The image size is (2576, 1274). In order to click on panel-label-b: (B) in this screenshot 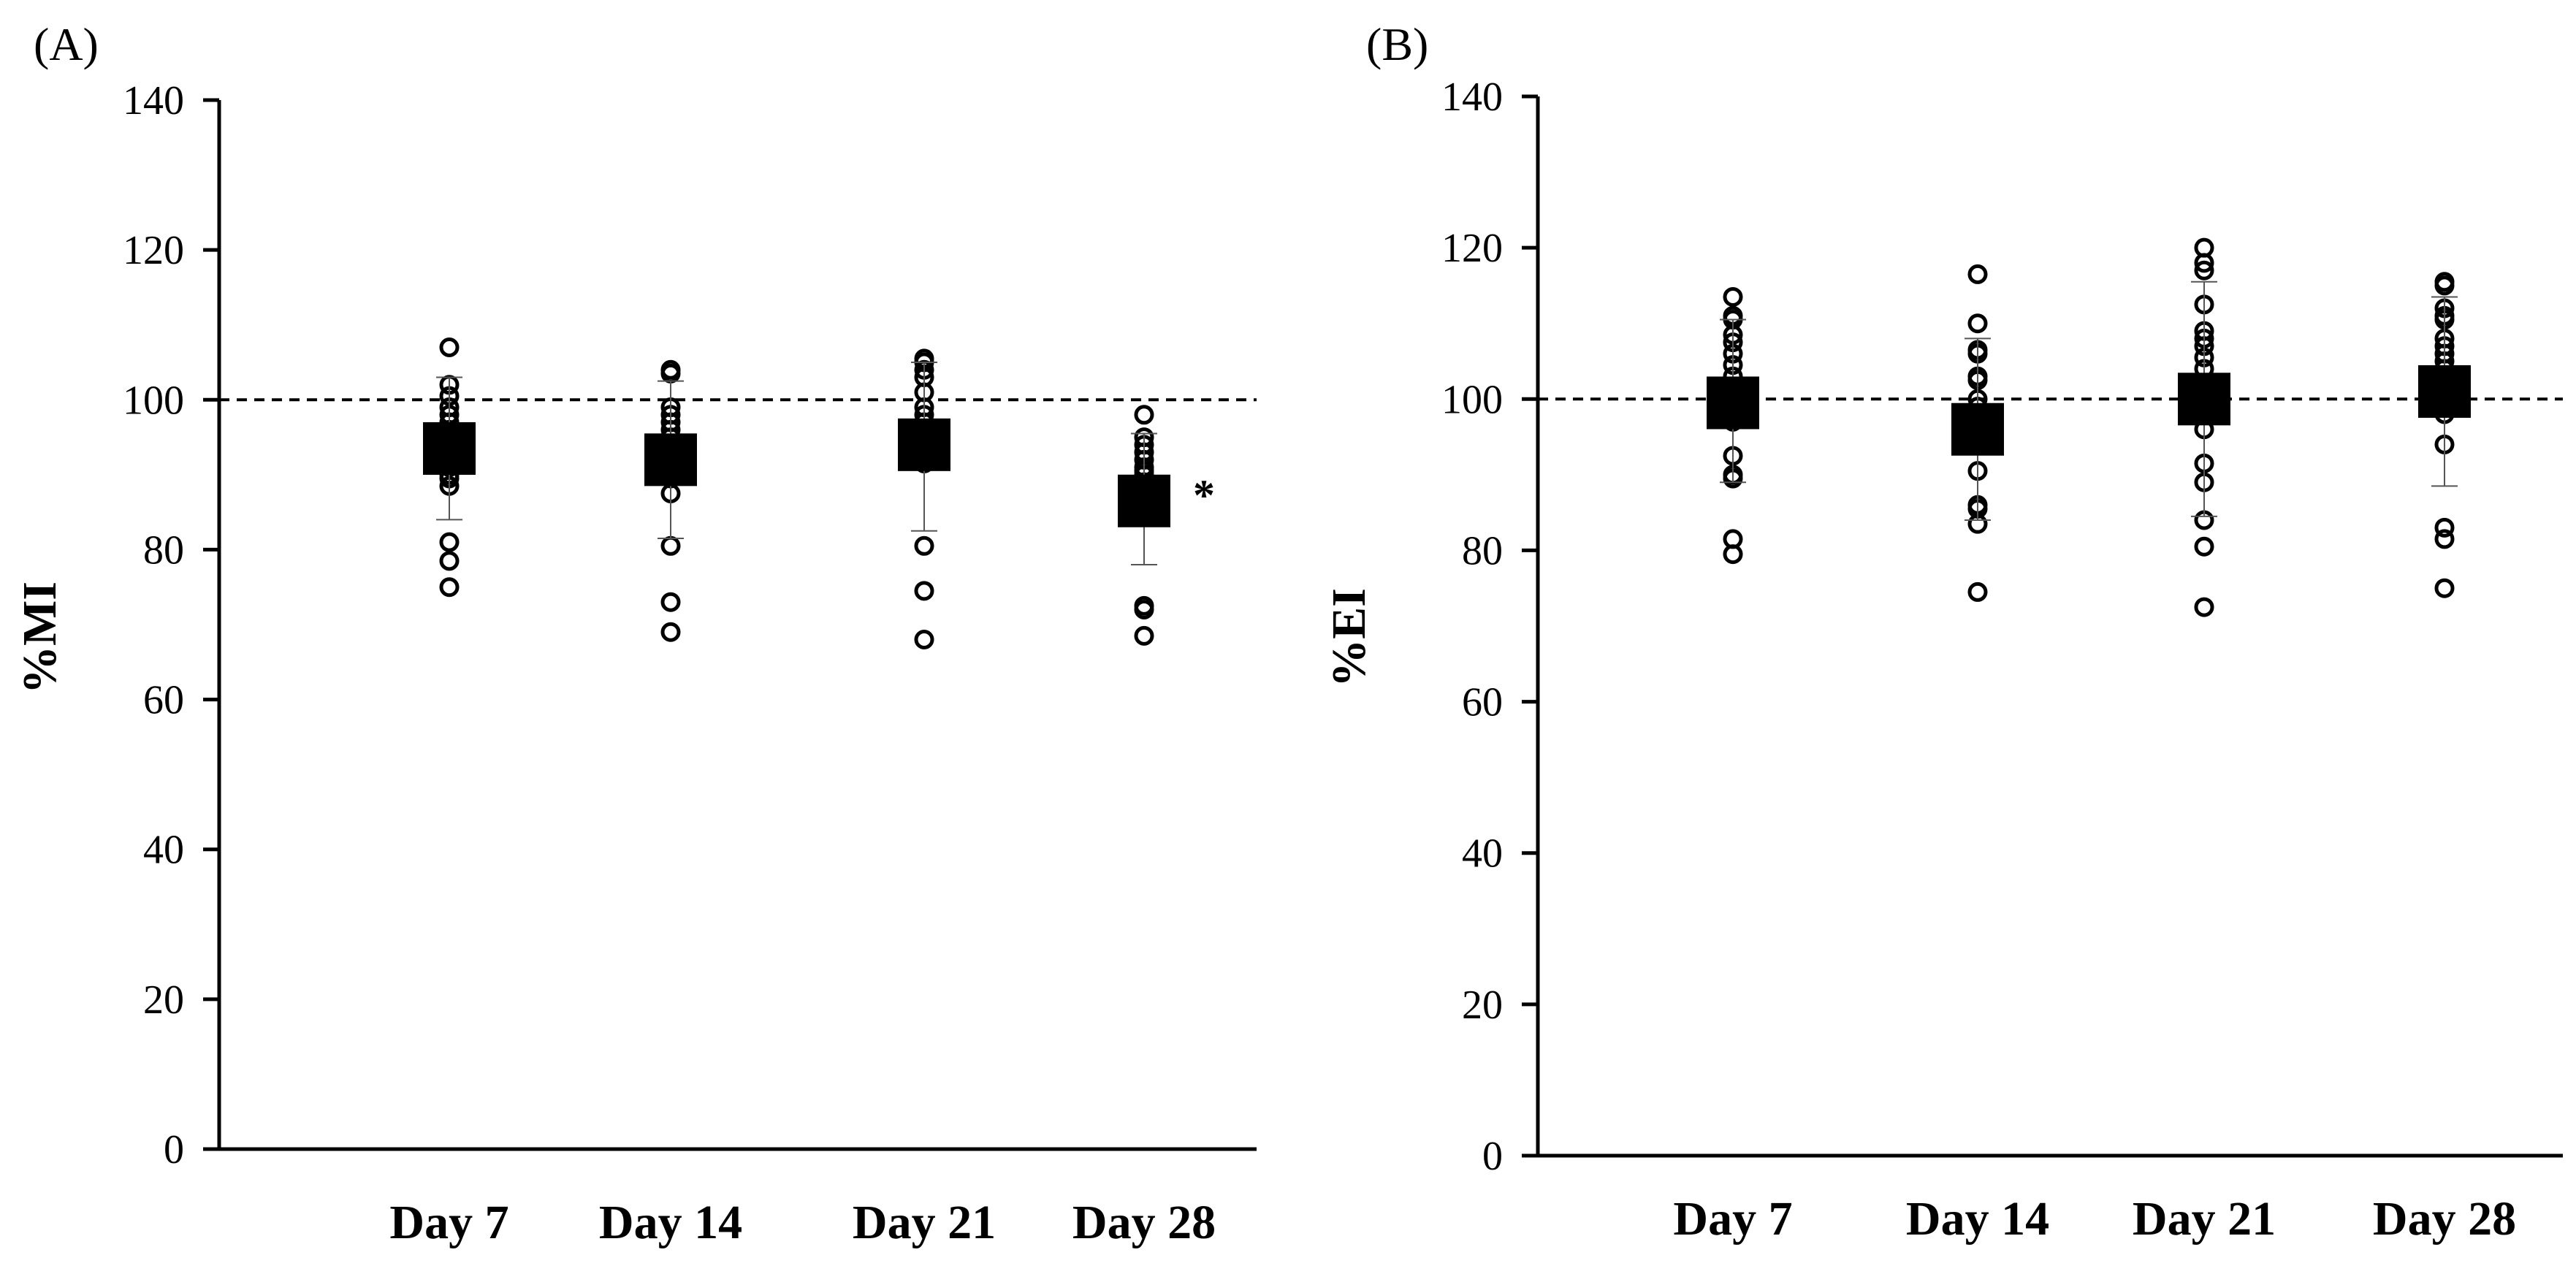, I will do `click(1397, 44)`.